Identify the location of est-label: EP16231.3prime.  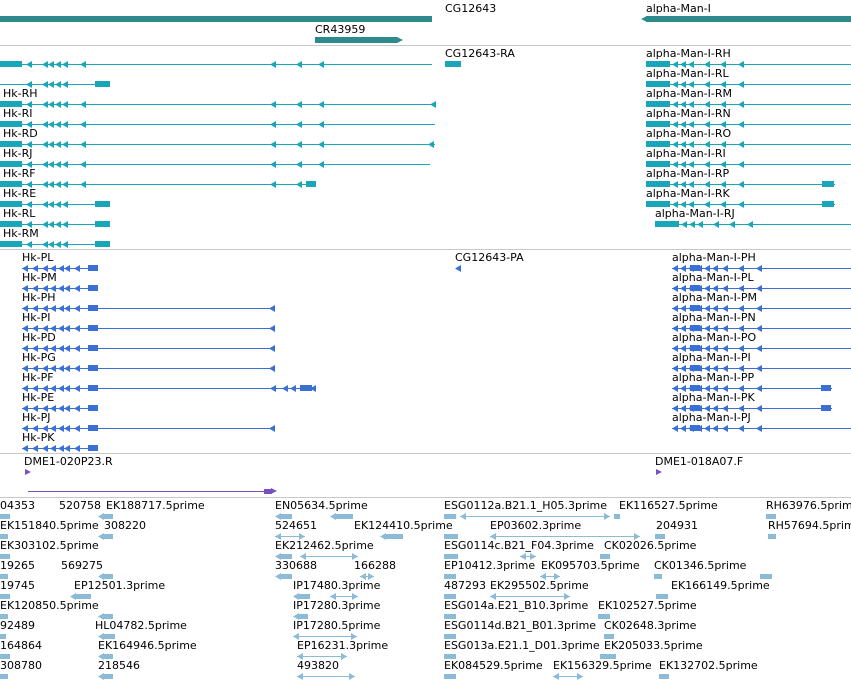
(343, 645).